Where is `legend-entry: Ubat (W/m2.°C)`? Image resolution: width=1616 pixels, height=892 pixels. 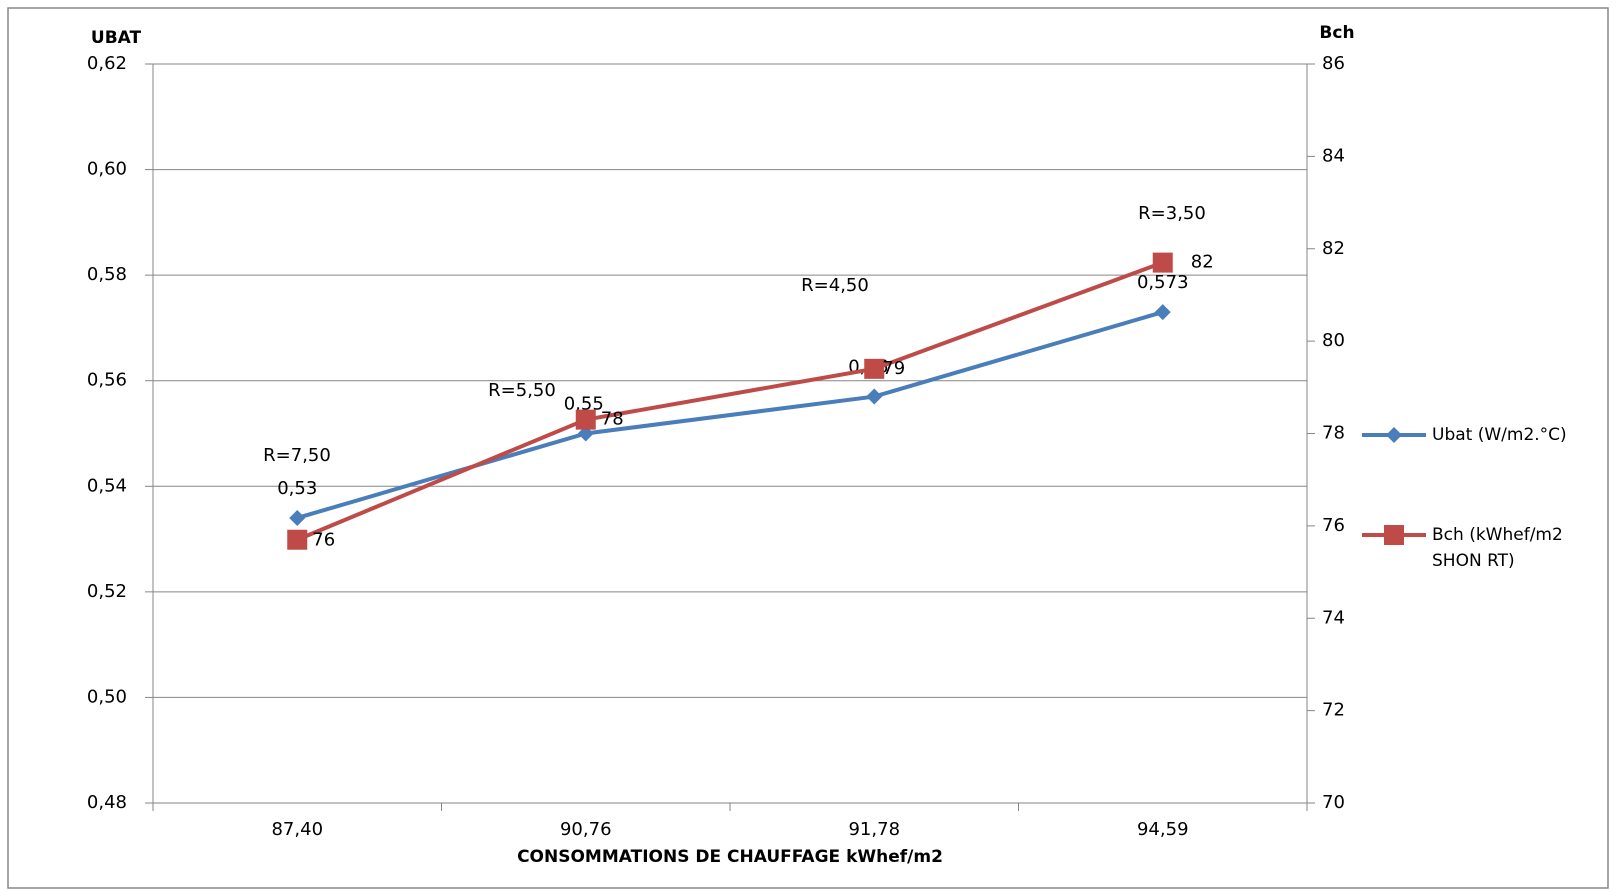 legend-entry: Ubat (W/m2.°C) is located at coordinates (1499, 435).